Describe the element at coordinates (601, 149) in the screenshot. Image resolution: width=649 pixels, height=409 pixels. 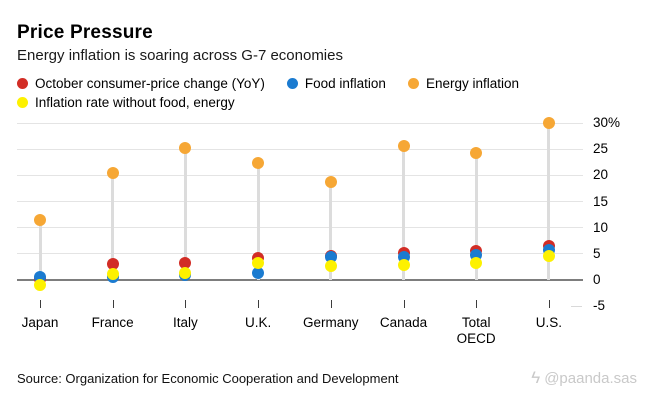
I see `y-axis-label: 25` at that location.